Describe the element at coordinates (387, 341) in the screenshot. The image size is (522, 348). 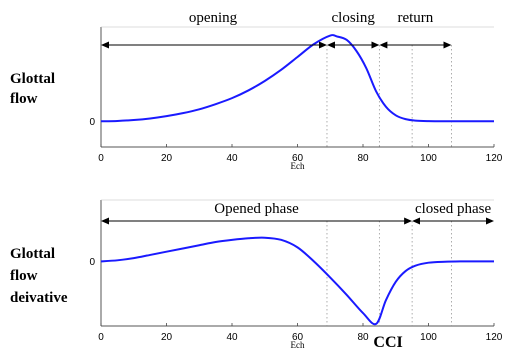
I see `cci-annotation: CCI` at that location.